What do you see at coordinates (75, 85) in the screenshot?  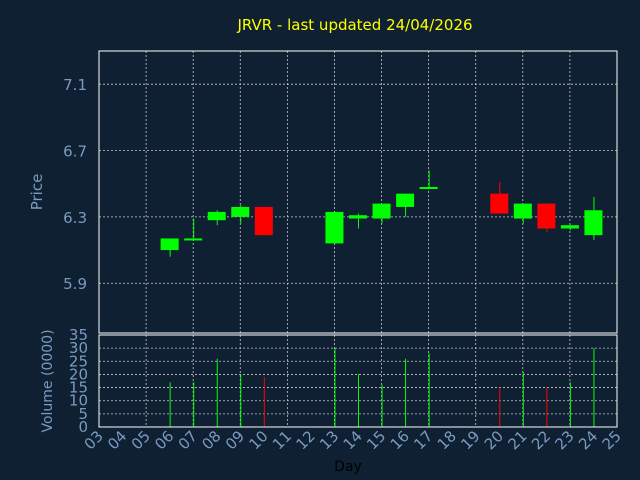 I see `price-tick-label: 7.1` at bounding box center [75, 85].